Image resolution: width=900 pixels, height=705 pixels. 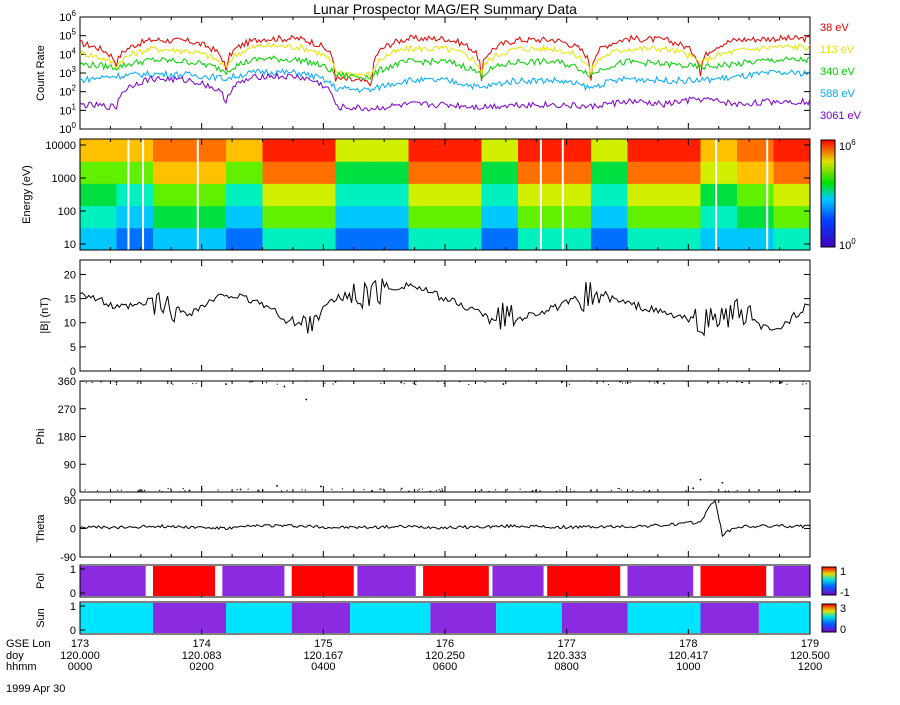 What do you see at coordinates (445, 307) in the screenshot?
I see `b-plot-area` at bounding box center [445, 307].